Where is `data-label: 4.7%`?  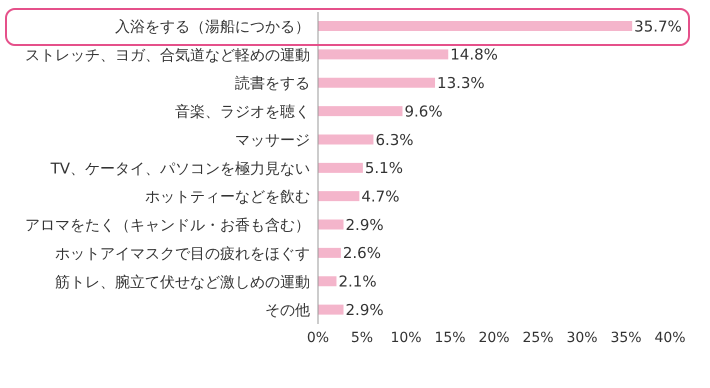
data-label: 4.7% is located at coordinates (380, 197).